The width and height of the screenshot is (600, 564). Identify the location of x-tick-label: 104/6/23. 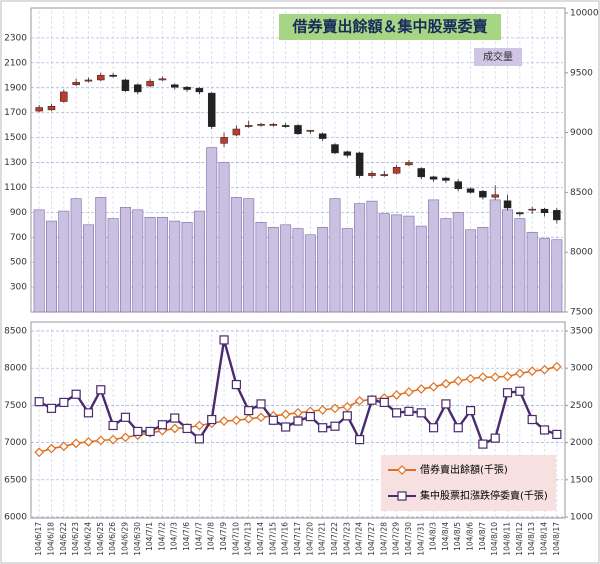
(75, 539).